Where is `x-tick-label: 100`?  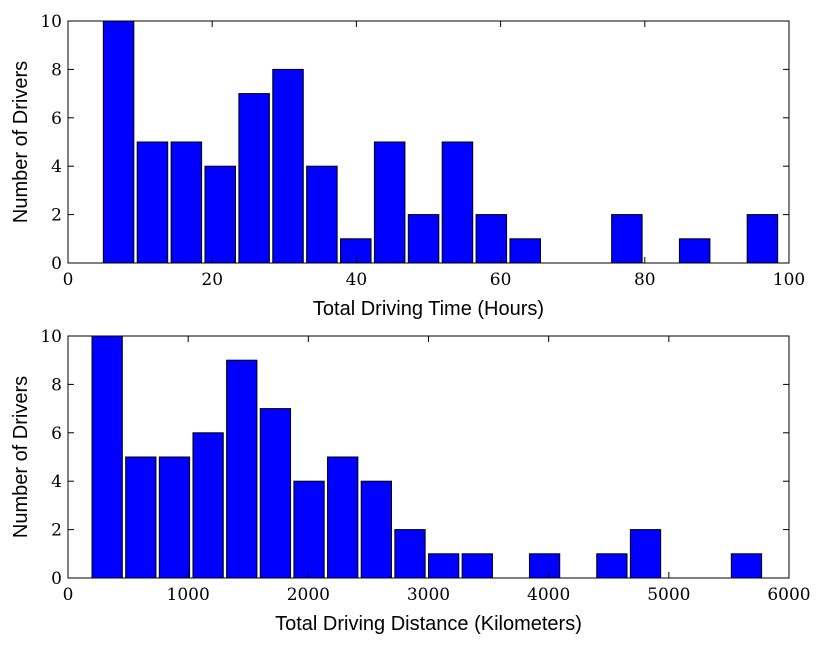 x-tick-label: 100 is located at coordinates (789, 280).